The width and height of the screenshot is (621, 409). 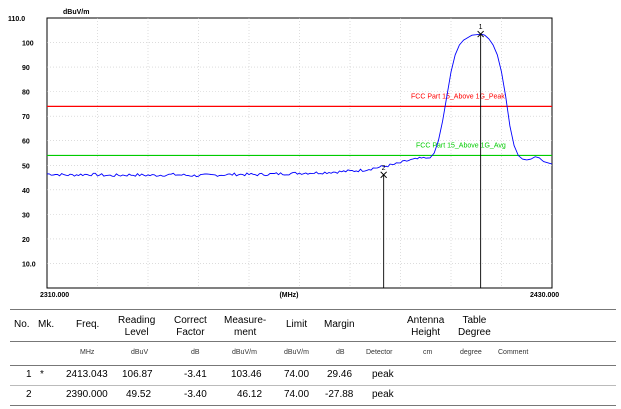 I want to click on y-tick-label: 90, so click(x=26, y=68).